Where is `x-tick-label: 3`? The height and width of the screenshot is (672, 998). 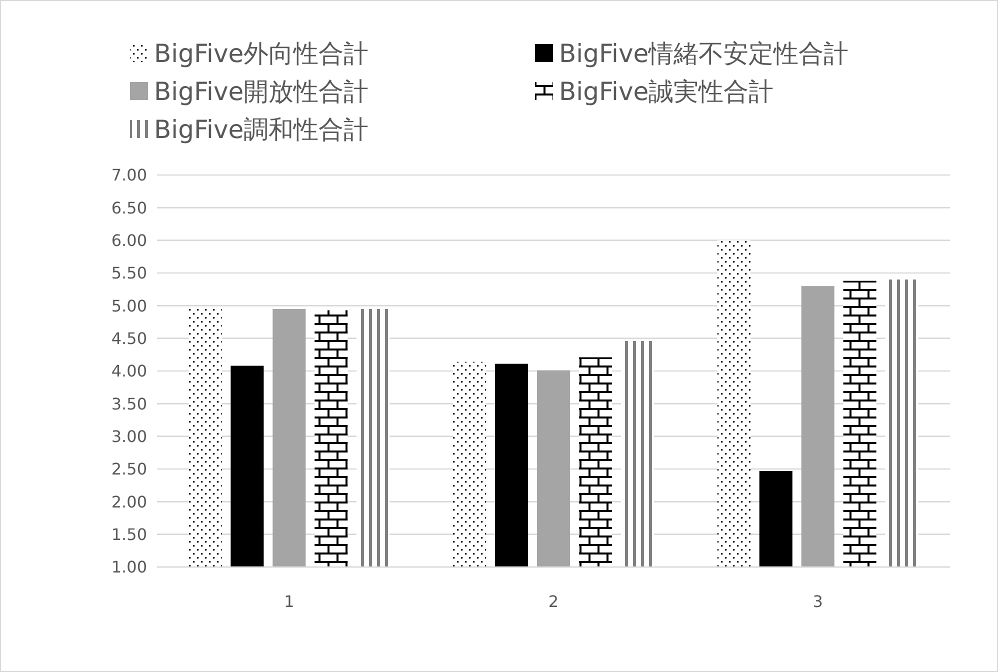 x-tick-label: 3 is located at coordinates (817, 601).